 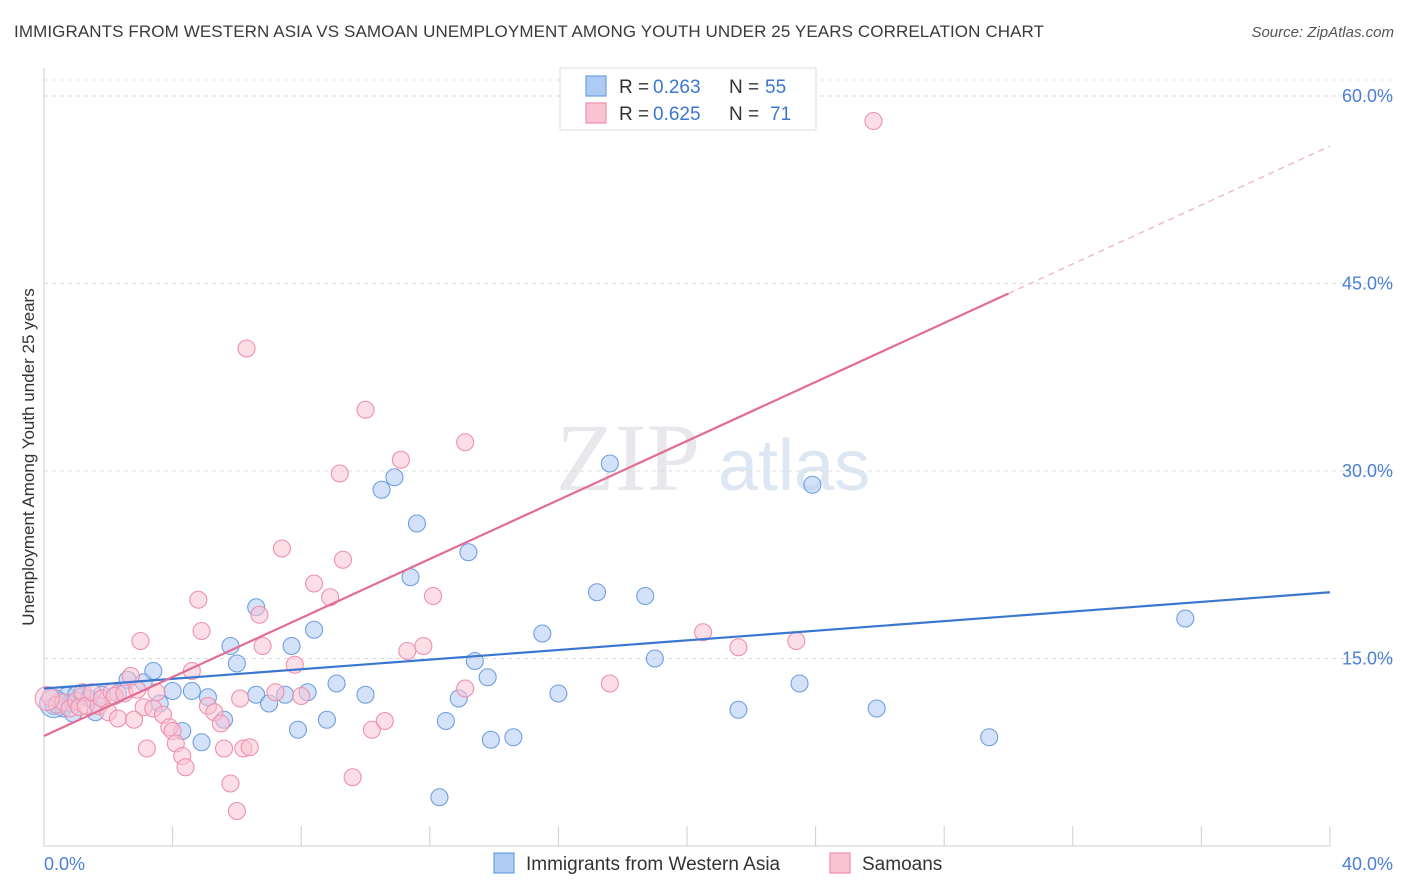 What do you see at coordinates (47, 698) in the screenshot?
I see `point-samoans-cluster` at bounding box center [47, 698].